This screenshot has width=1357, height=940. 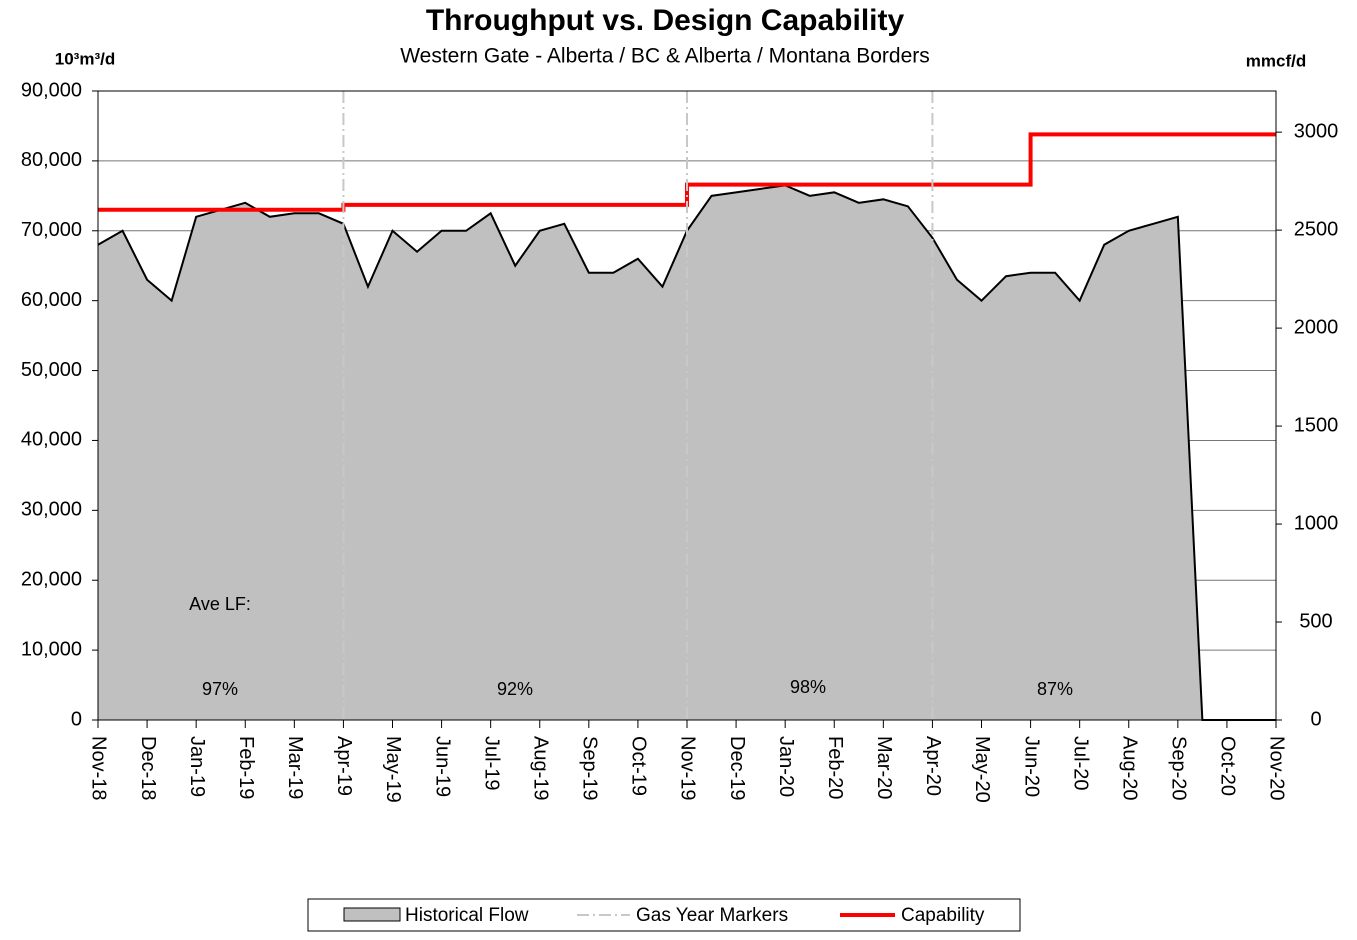 What do you see at coordinates (1055, 689) in the screenshot?
I see `annotation: 87%` at bounding box center [1055, 689].